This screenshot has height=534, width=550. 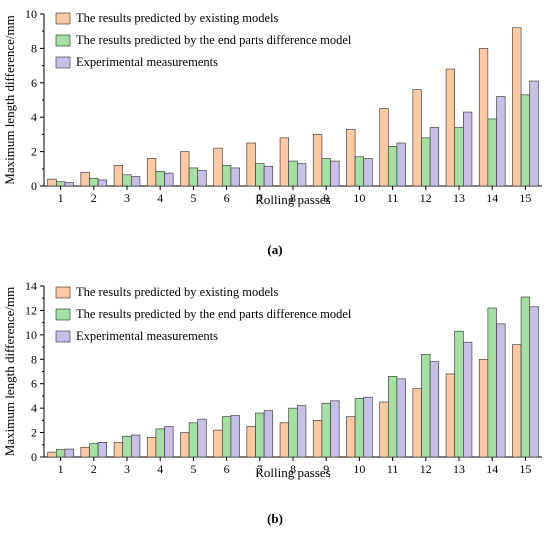 I want to click on x-tick-label: 8, so click(x=293, y=198).